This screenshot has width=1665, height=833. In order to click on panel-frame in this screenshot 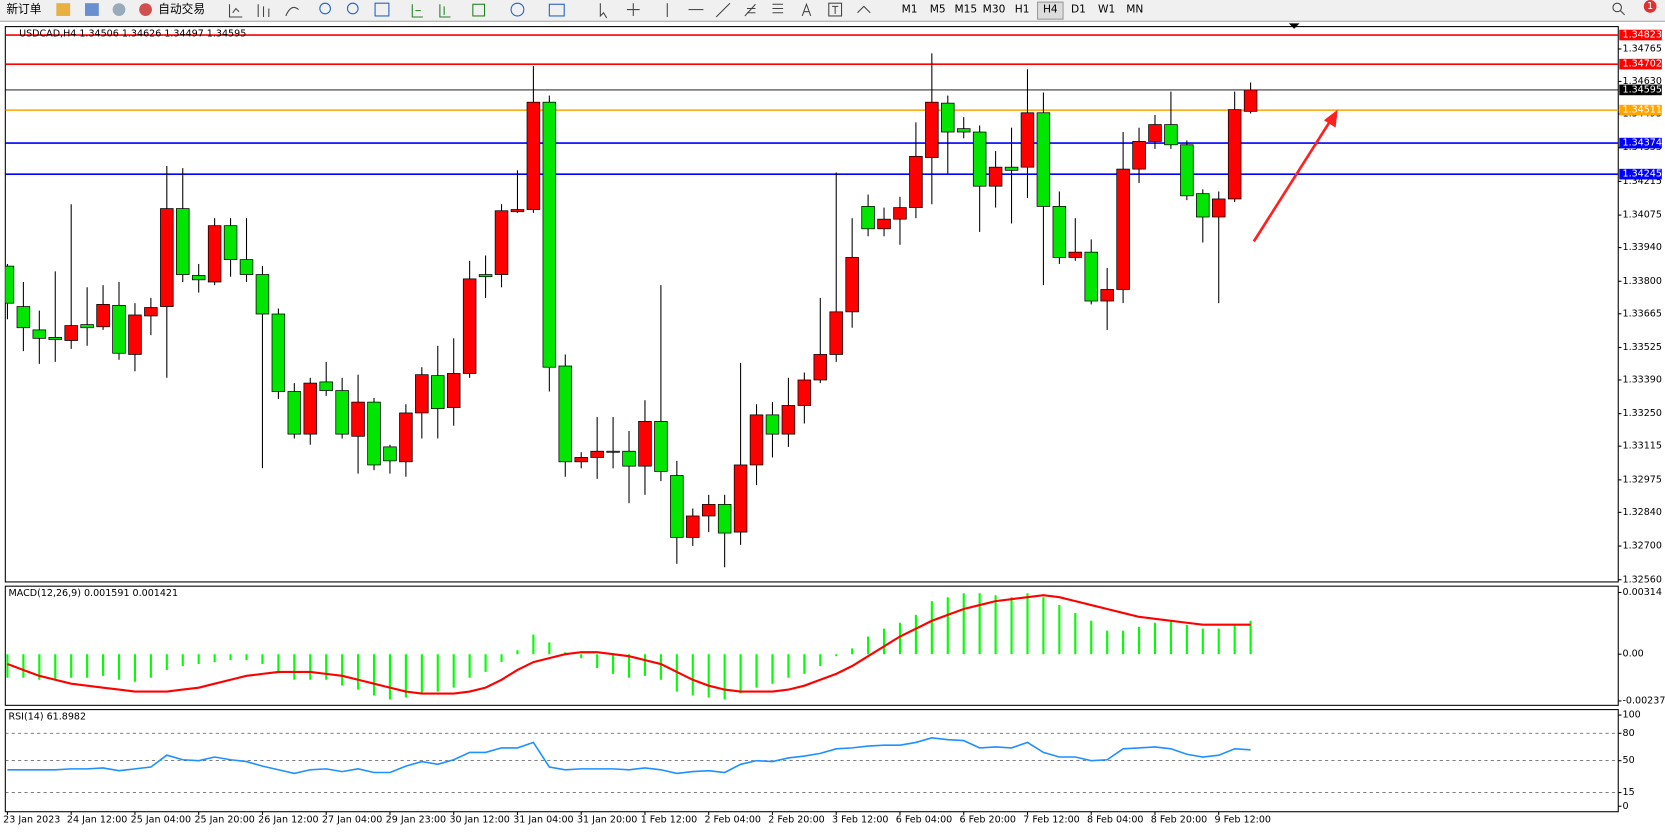, I will do `click(811, 645)`.